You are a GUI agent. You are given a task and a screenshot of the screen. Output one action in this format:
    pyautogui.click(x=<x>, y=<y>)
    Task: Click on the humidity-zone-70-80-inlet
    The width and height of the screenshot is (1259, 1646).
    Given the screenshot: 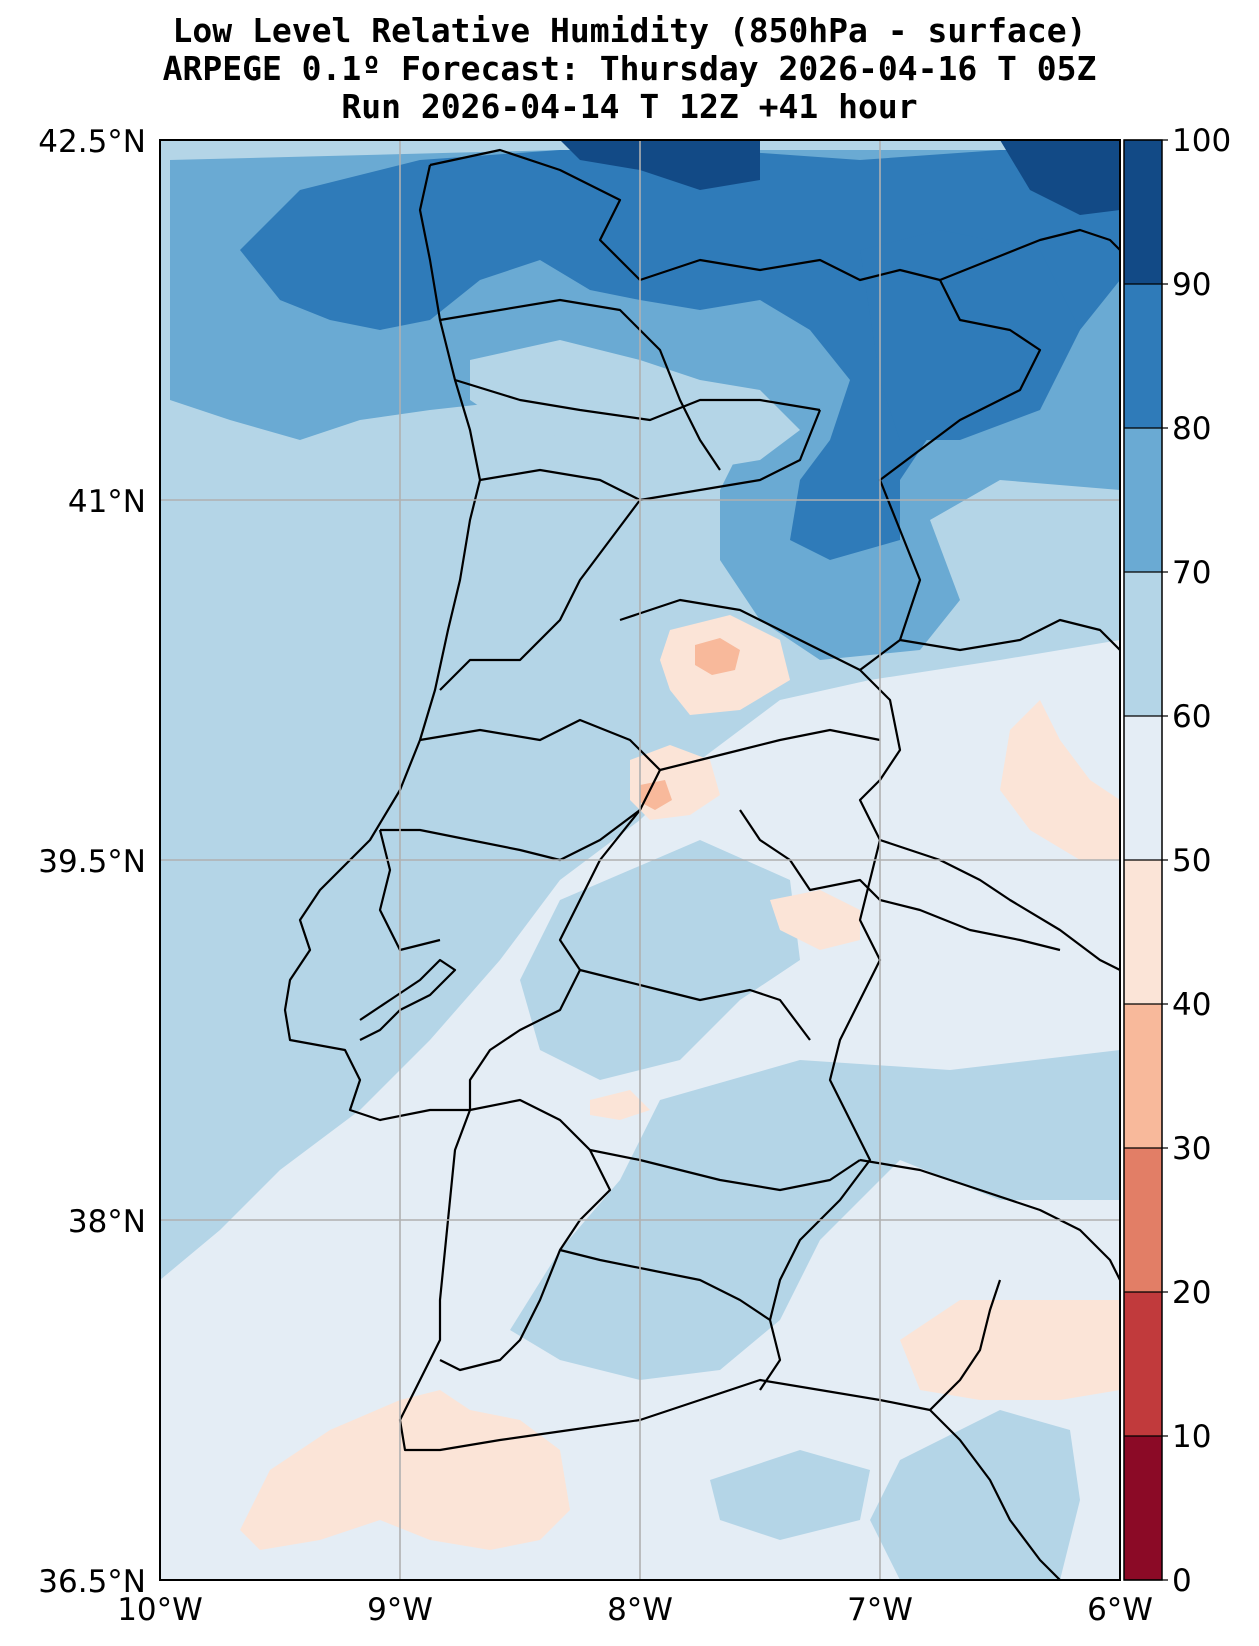 What is the action you would take?
    pyautogui.click(x=635, y=405)
    